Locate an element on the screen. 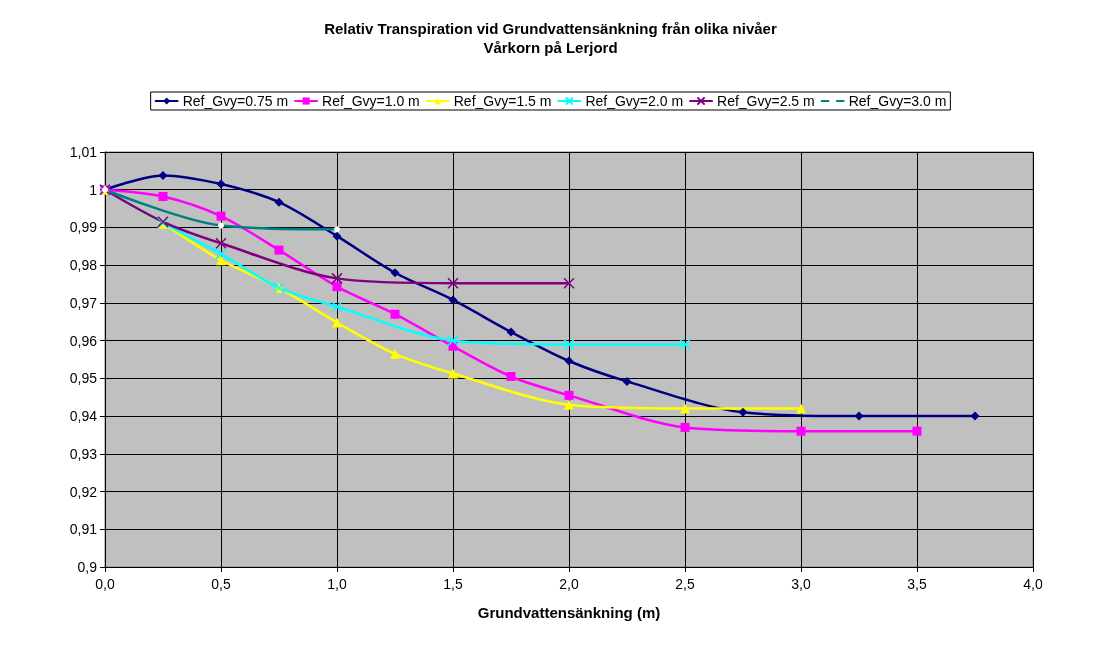 The width and height of the screenshot is (1101, 654). x-tick-label: 3,0 is located at coordinates (801, 584).